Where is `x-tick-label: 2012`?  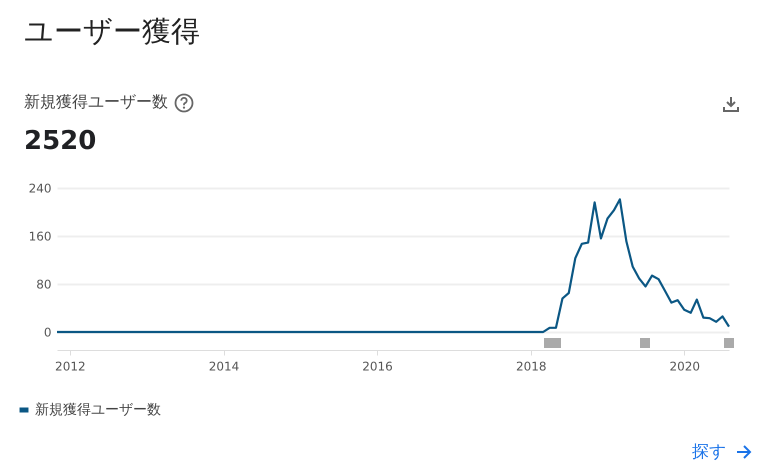 x-tick-label: 2012 is located at coordinates (70, 367).